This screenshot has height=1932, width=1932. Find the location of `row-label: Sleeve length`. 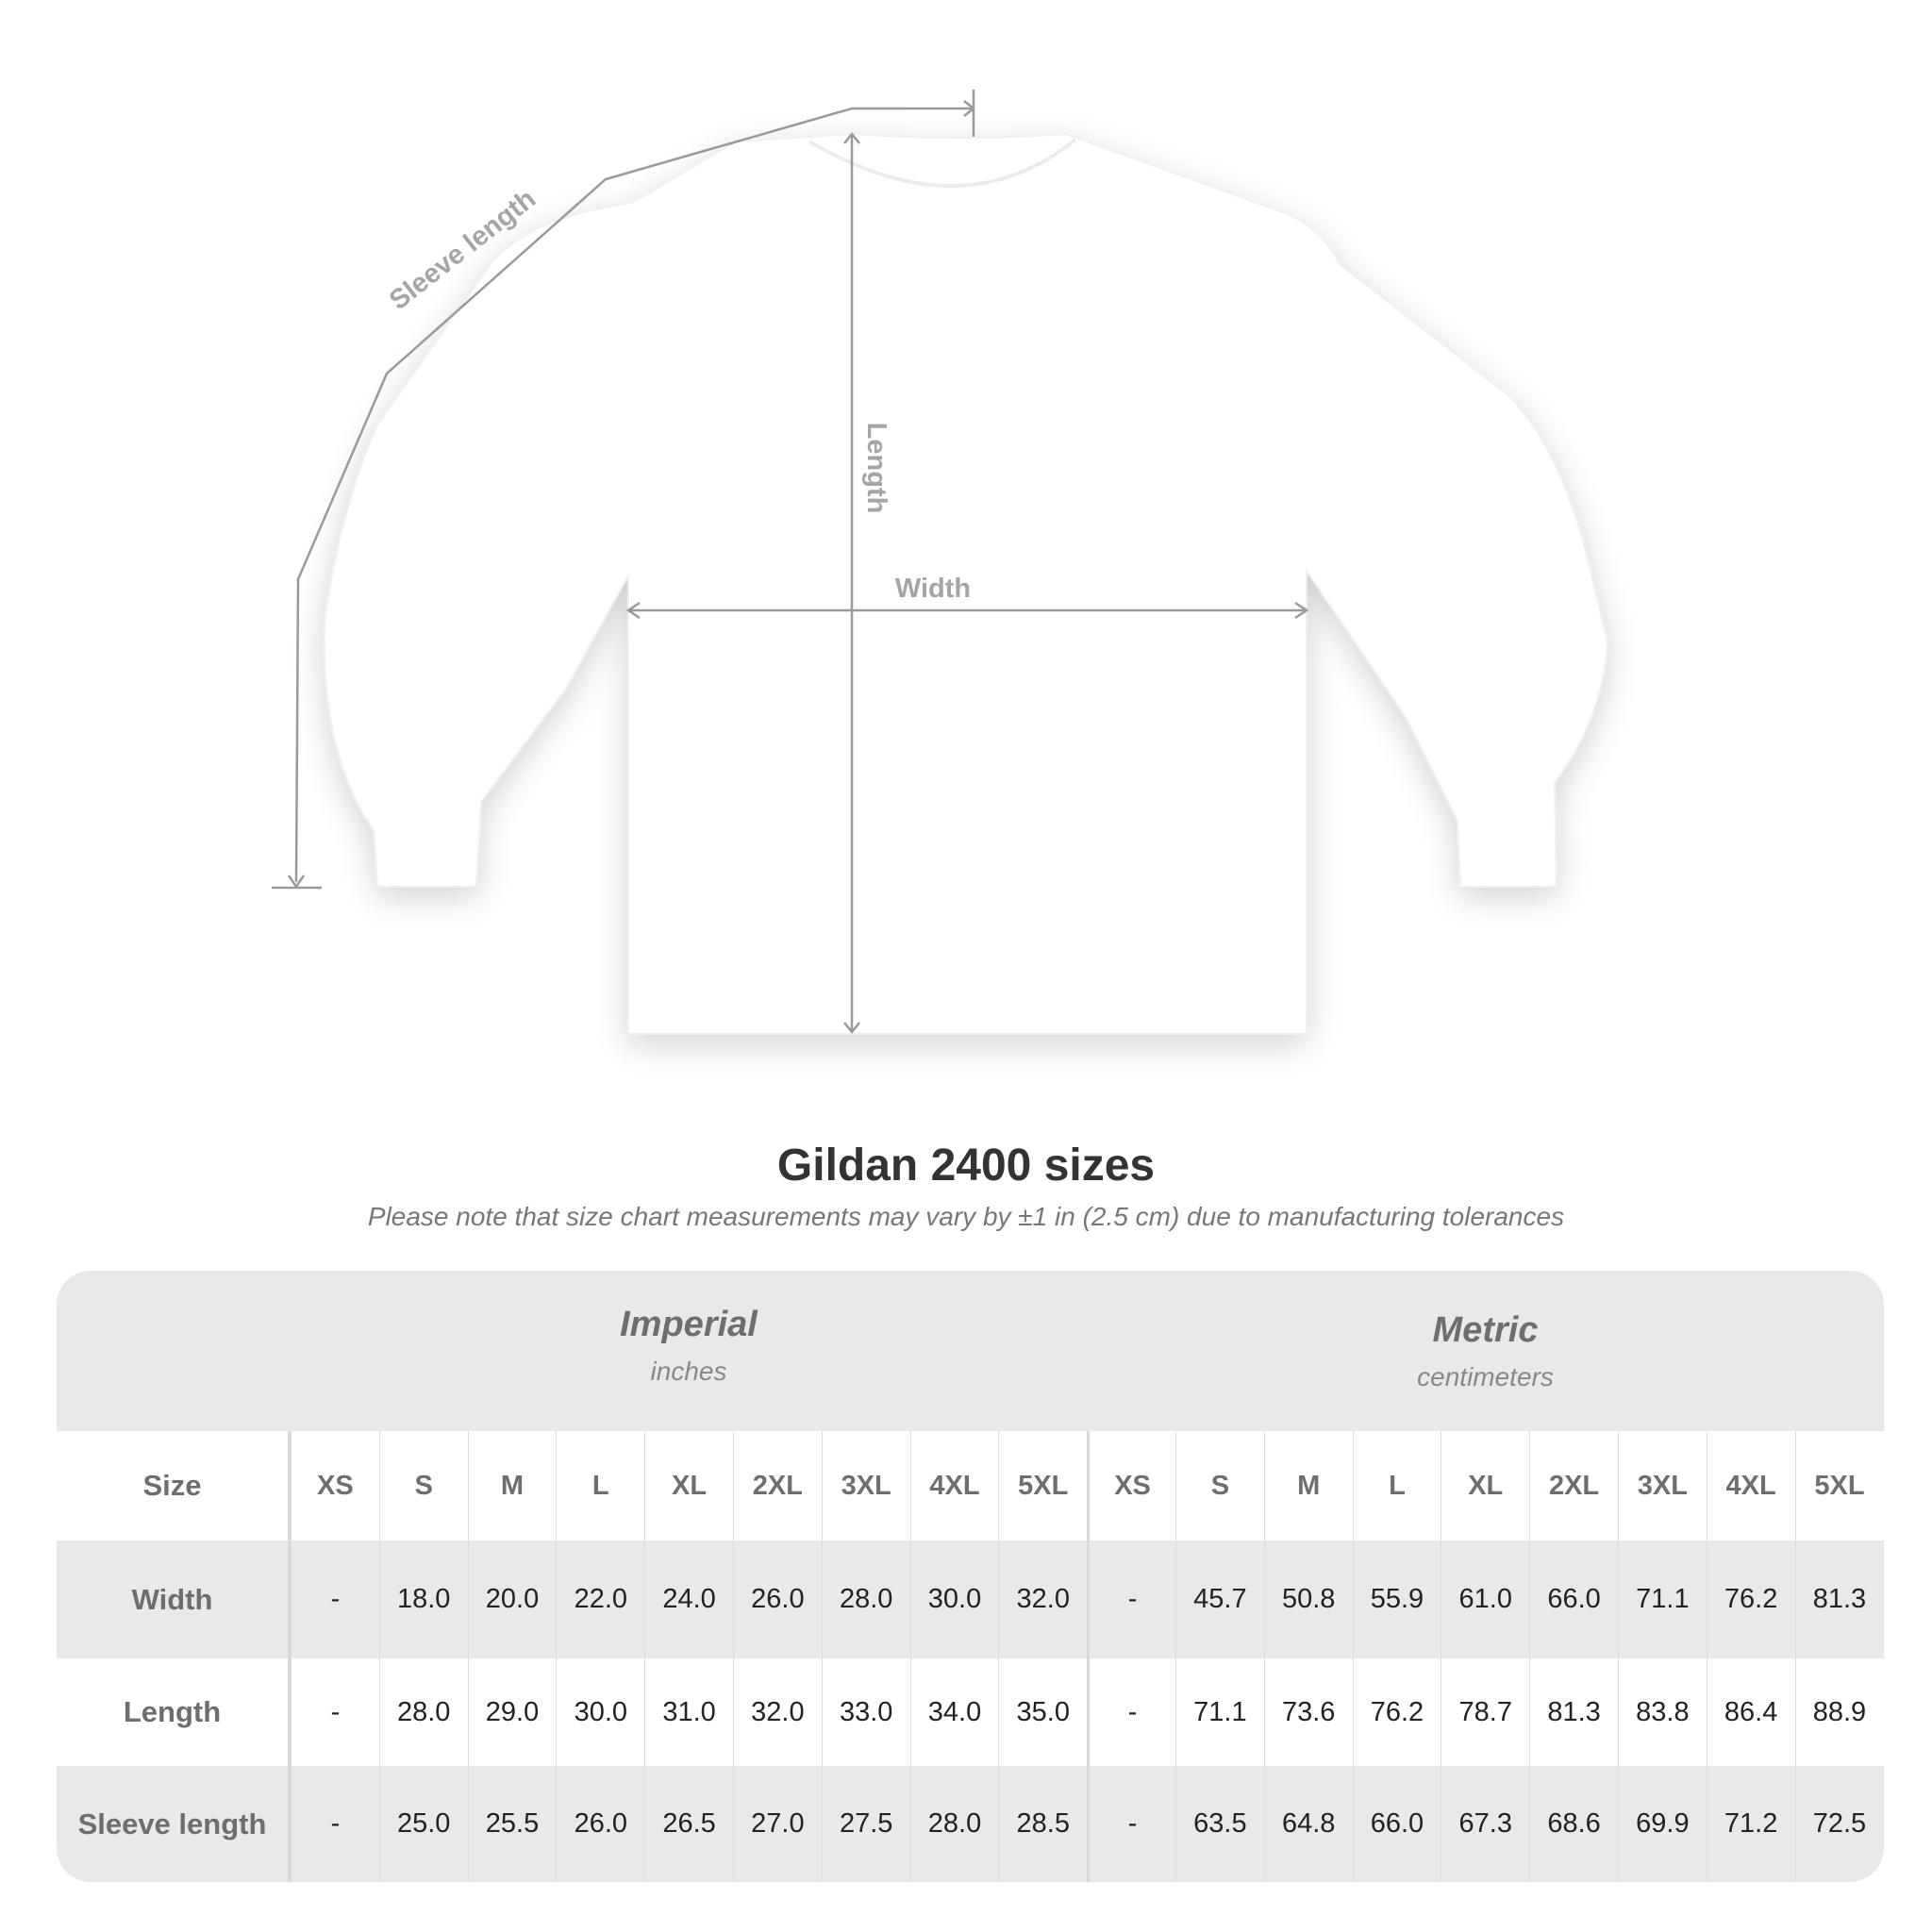

row-label: Sleeve length is located at coordinates (174, 1824).